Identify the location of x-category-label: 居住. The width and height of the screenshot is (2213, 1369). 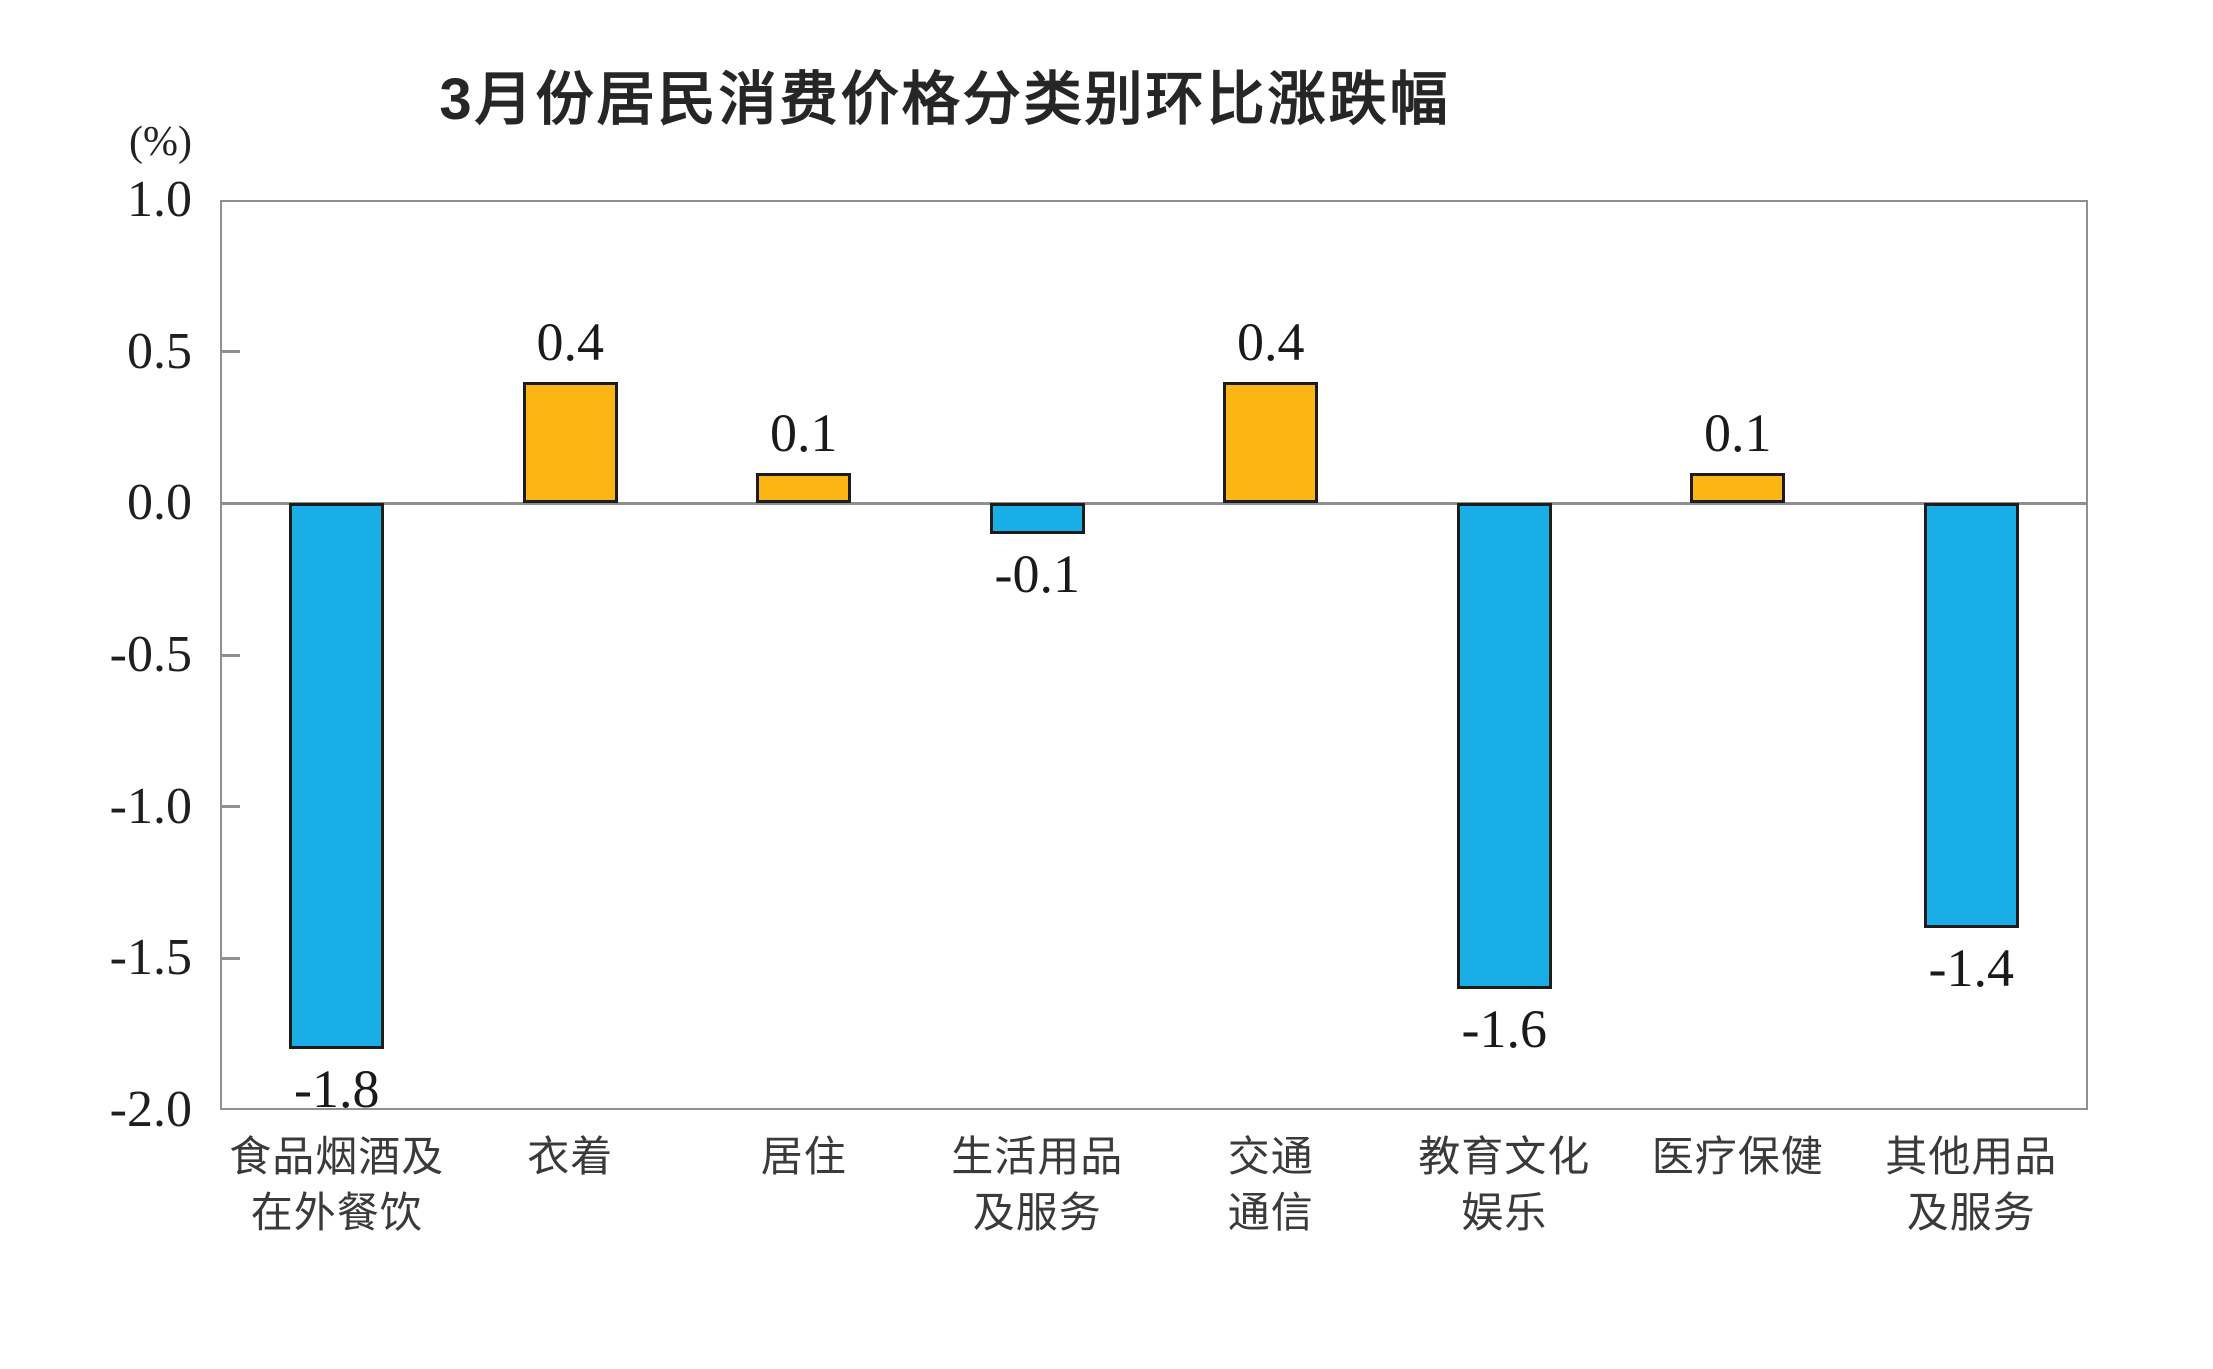
(803, 1158).